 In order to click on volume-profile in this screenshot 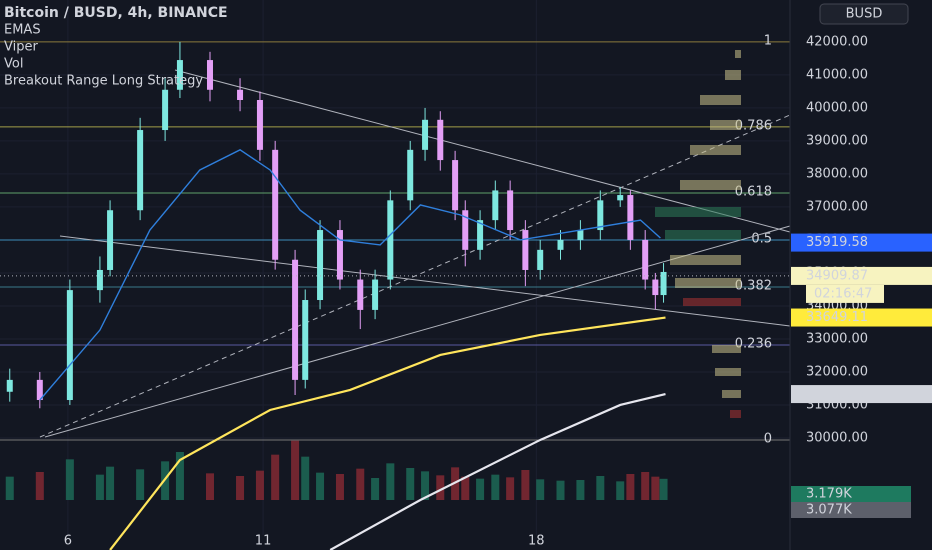, I will do `click(698, 234)`.